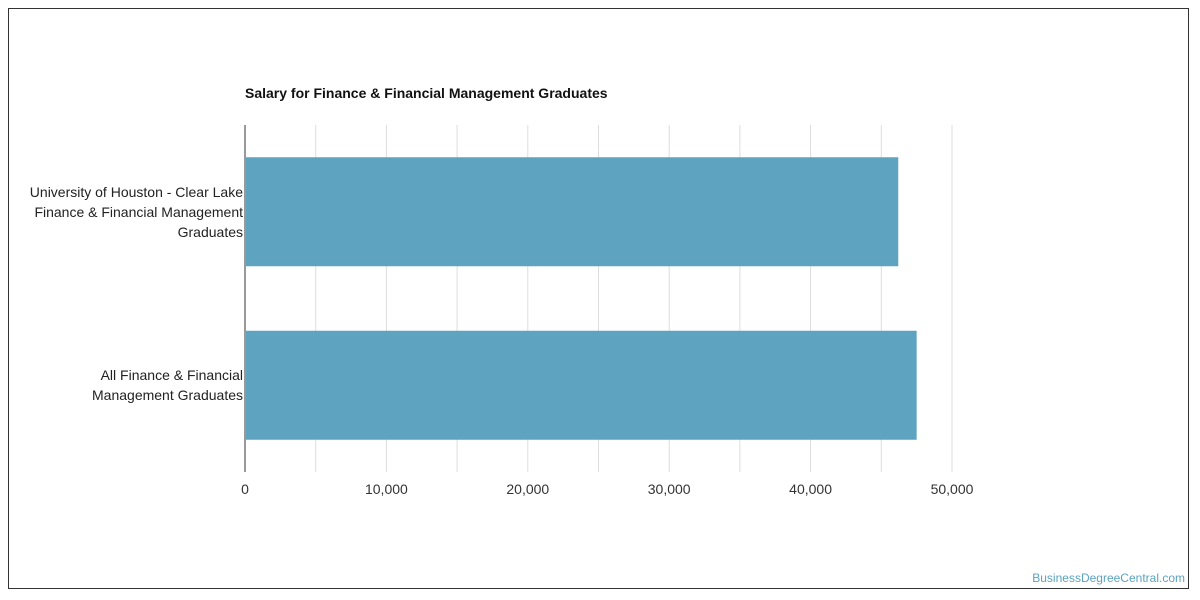 Image resolution: width=1200 pixels, height=600 pixels. I want to click on category-label-line: Graduates, so click(210, 231).